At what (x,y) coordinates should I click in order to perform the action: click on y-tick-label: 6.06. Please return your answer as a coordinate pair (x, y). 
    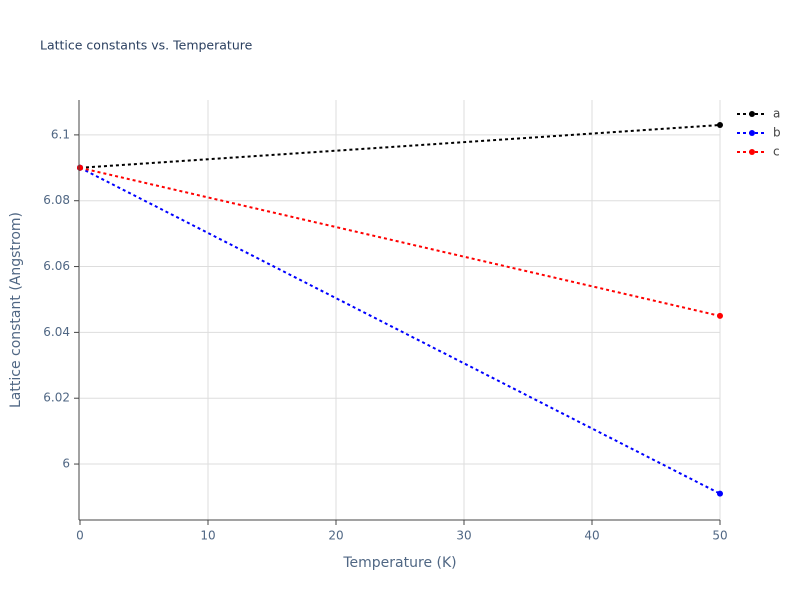
    Looking at the image, I should click on (56, 266).